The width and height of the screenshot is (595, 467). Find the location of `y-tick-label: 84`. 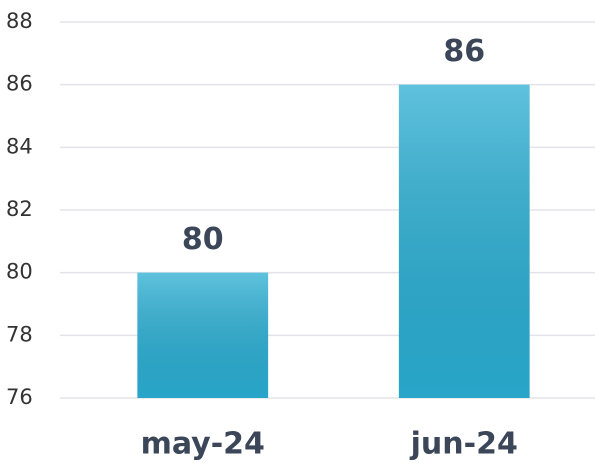

y-tick-label: 84 is located at coordinates (19, 146).